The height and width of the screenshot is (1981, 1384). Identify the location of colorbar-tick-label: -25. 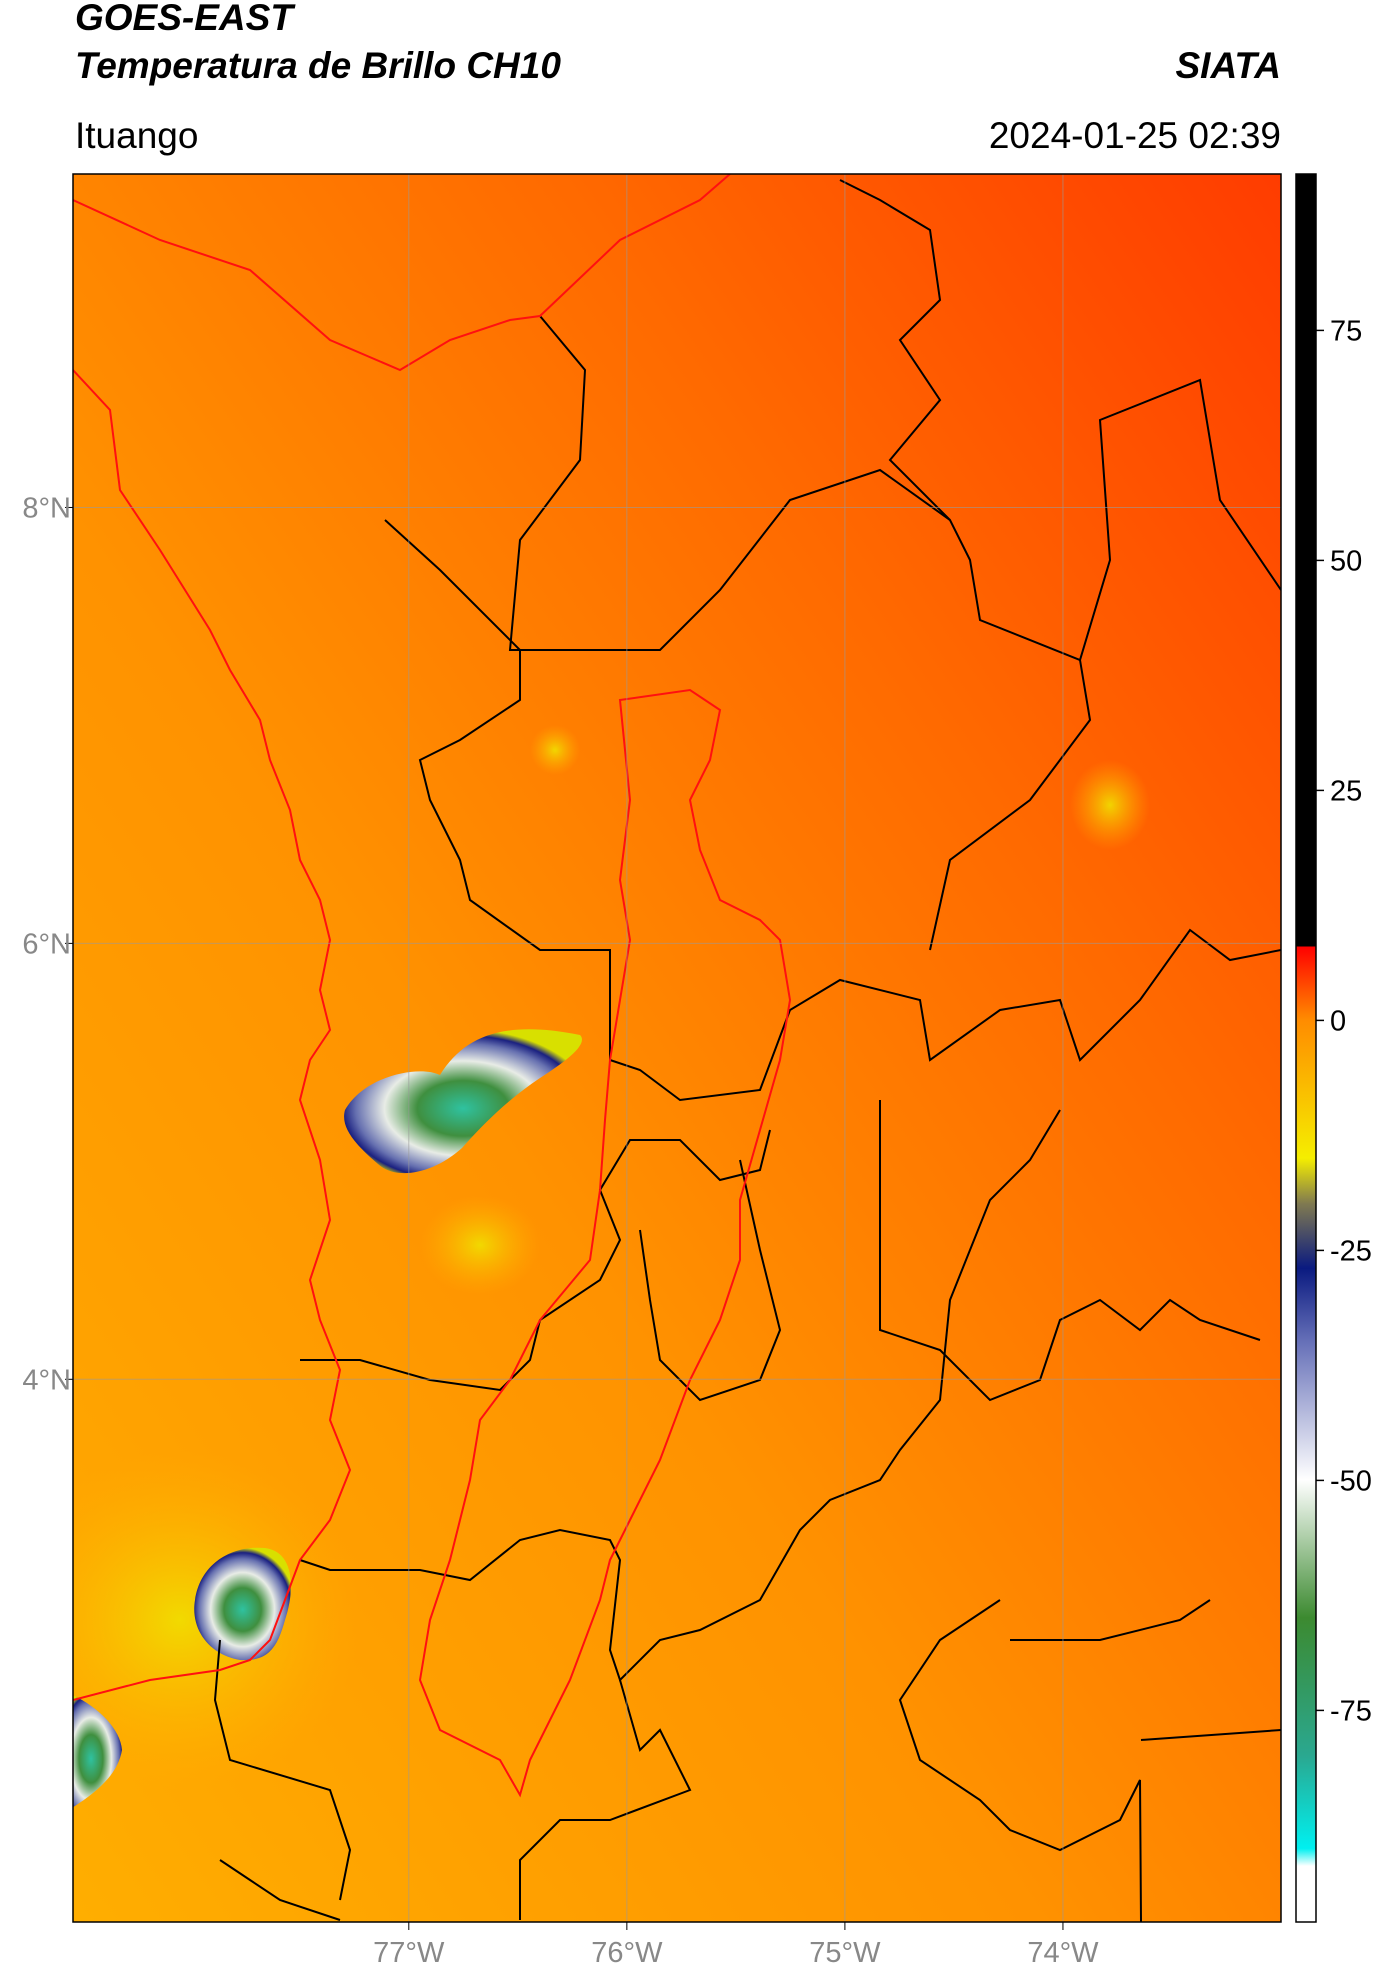
(1351, 1251).